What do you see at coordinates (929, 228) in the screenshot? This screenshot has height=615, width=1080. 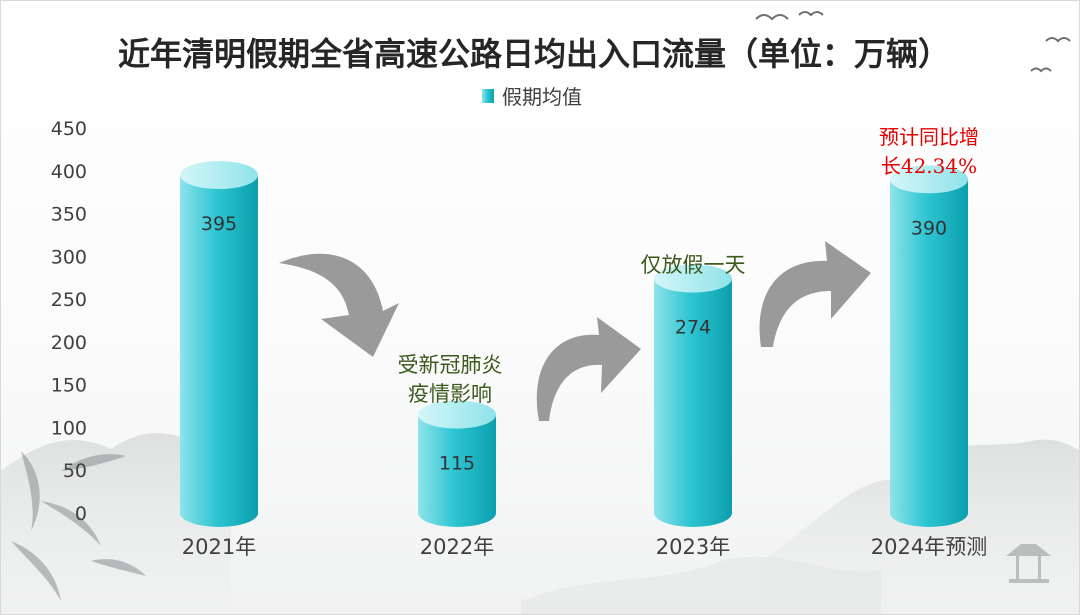 I see `data-label-3: 390` at bounding box center [929, 228].